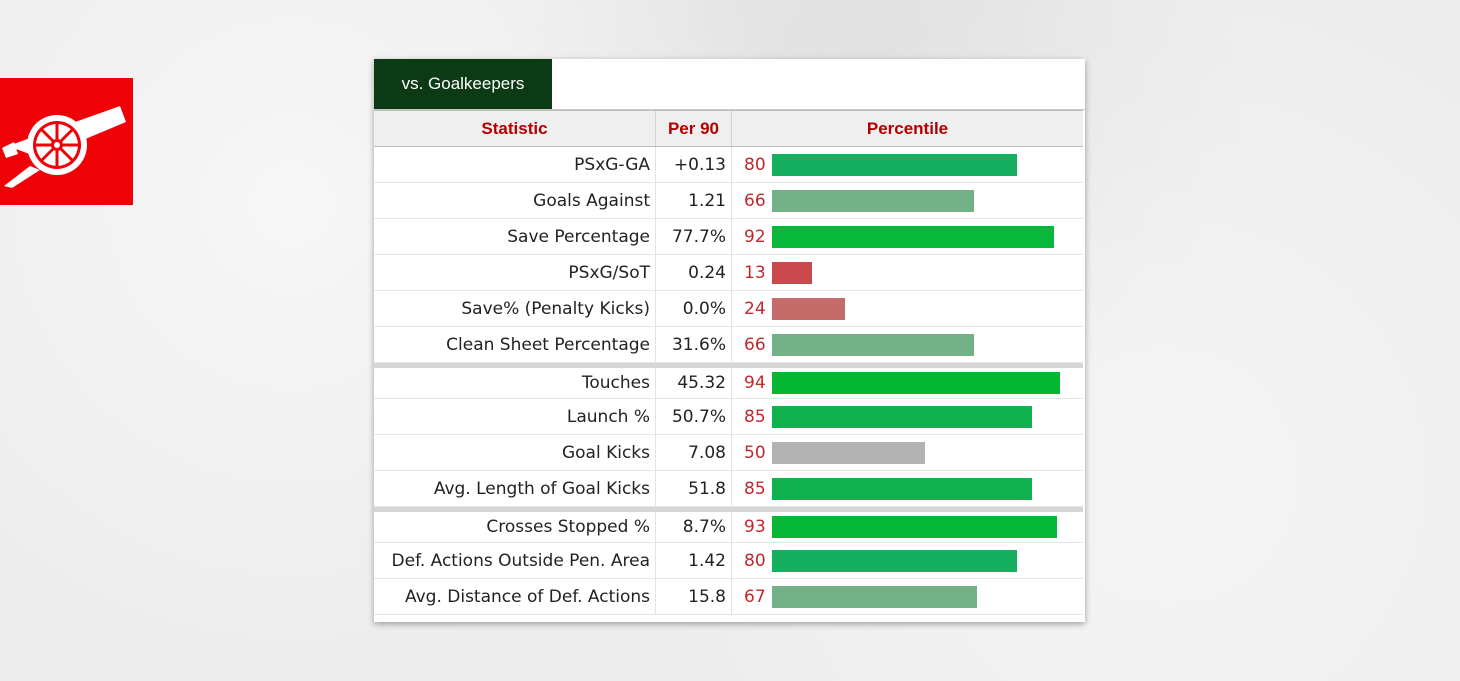 The height and width of the screenshot is (681, 1460). What do you see at coordinates (755, 596) in the screenshot?
I see `percentile-value: 67` at bounding box center [755, 596].